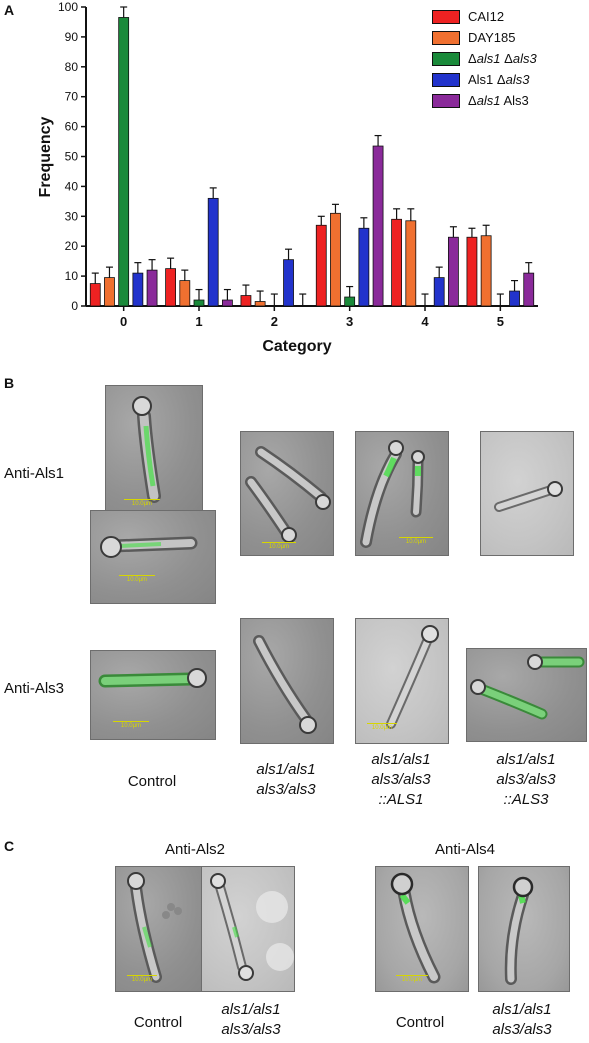 The height and width of the screenshot is (1043, 589). Describe the element at coordinates (9, 10) in the screenshot. I see `panel-label-a: A` at that location.